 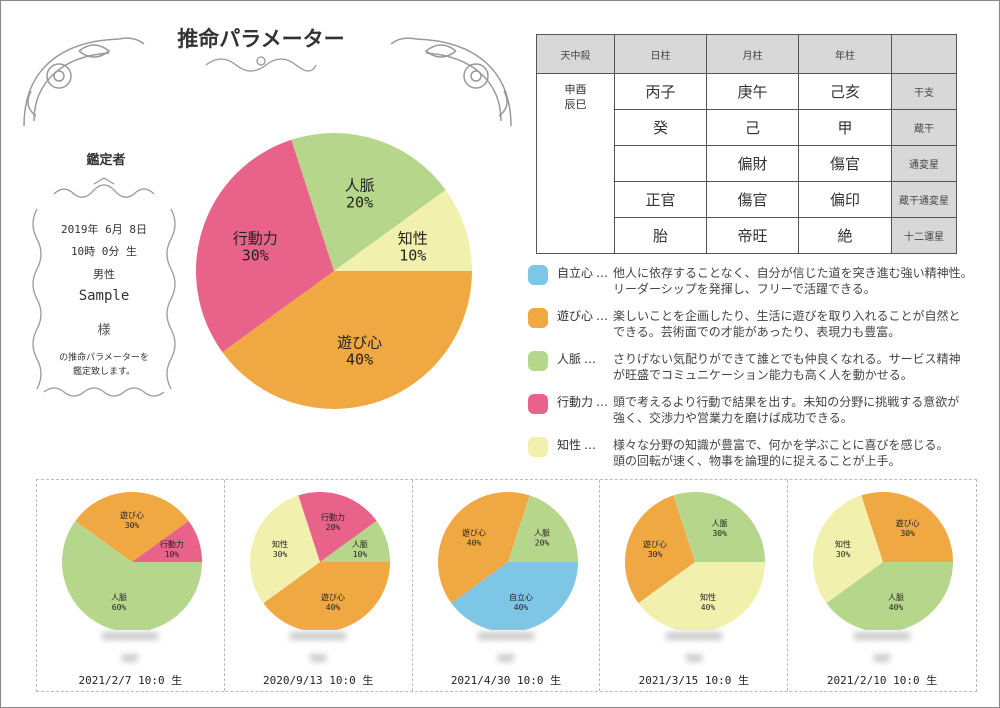 What do you see at coordinates (84, 82) in the screenshot?
I see `corner-ornament-left-icon` at bounding box center [84, 82].